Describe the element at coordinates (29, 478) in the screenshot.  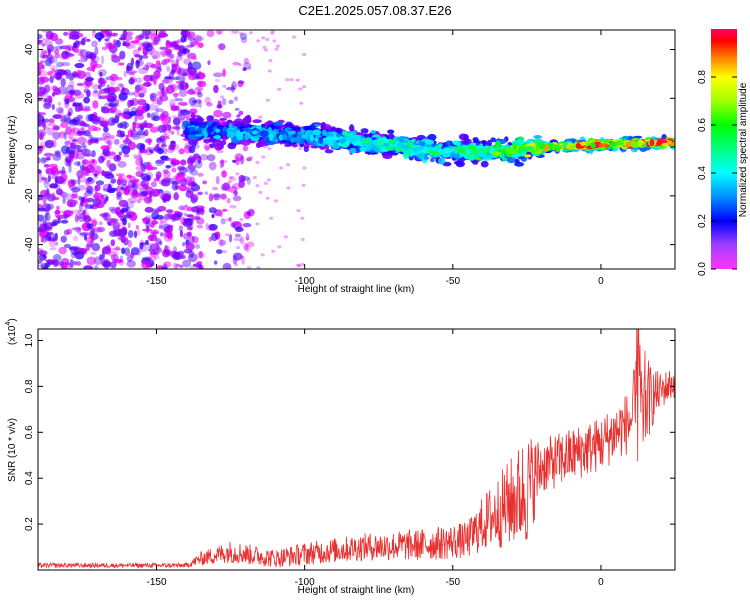
I see `snr-ytick-label: 0.4` at that location.